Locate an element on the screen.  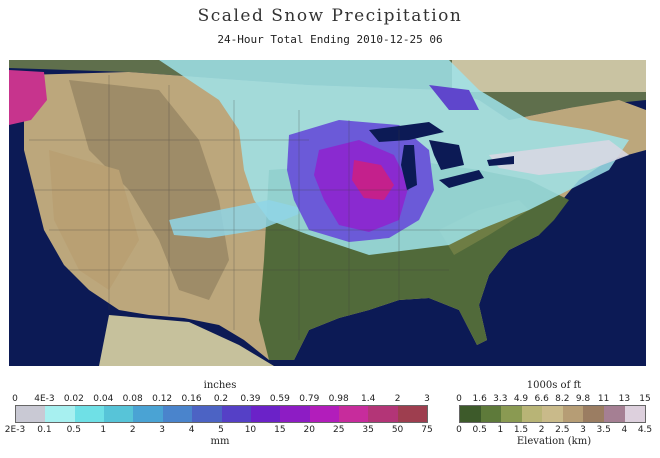
elevation-legend-bottom-unit: Elevation (km) is located at coordinates (554, 441).